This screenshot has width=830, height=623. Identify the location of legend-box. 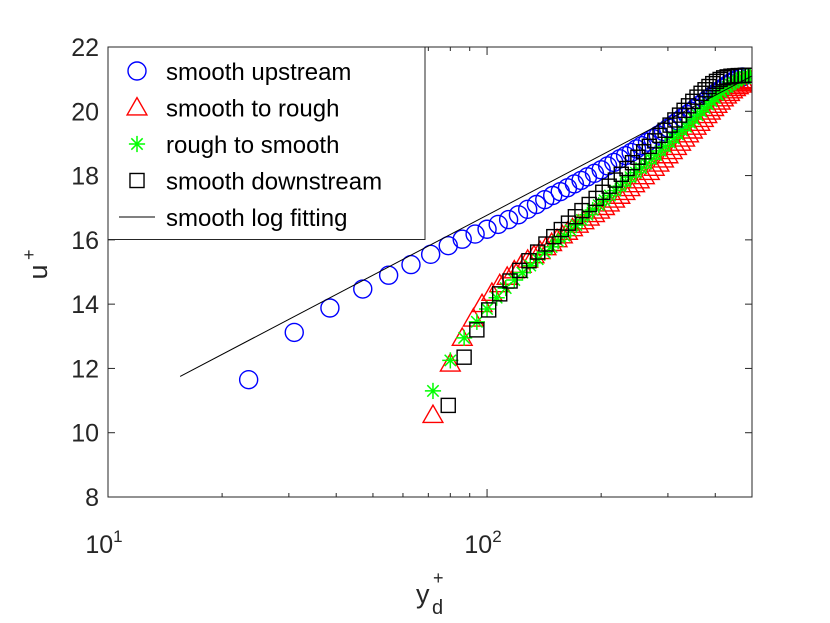
(266, 143).